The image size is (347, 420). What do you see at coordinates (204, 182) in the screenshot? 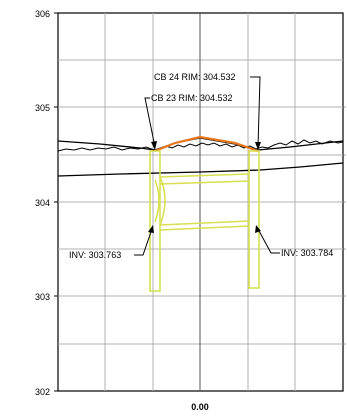
I see `pipe-upper-bottom` at bounding box center [204, 182].